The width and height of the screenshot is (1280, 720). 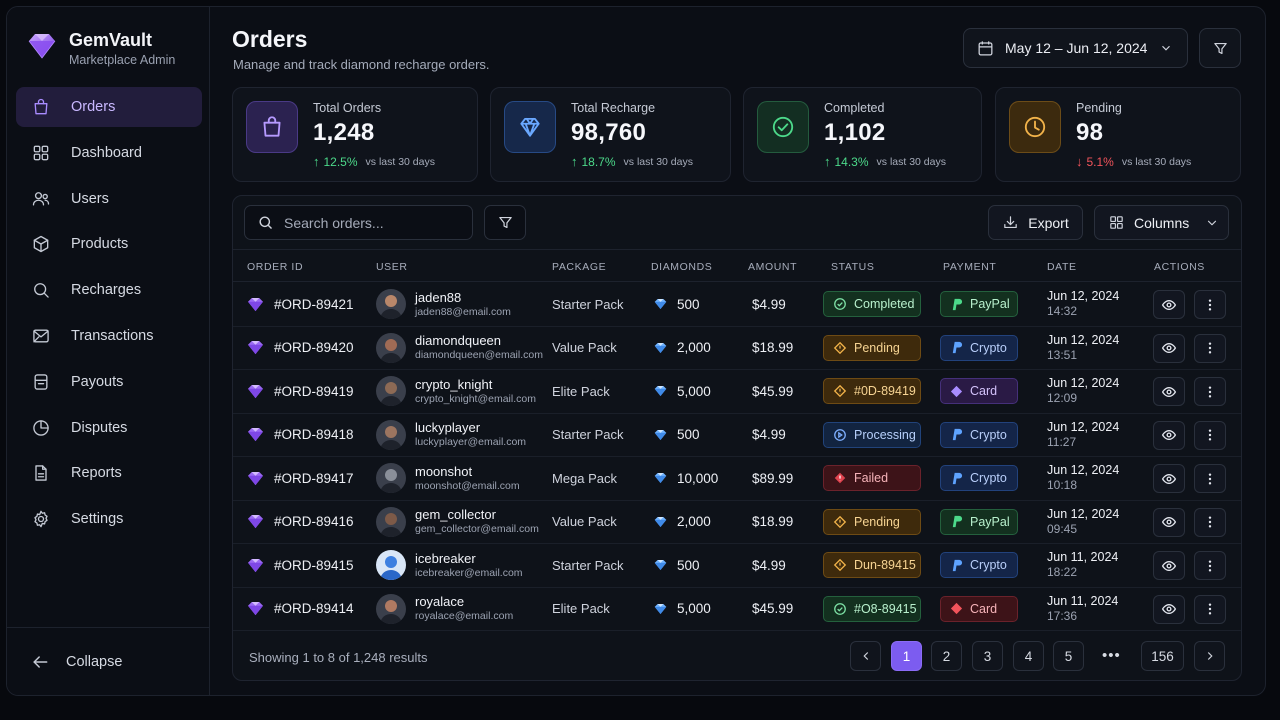 I want to click on sidebar-item-payouts: Payouts, so click(x=109, y=382).